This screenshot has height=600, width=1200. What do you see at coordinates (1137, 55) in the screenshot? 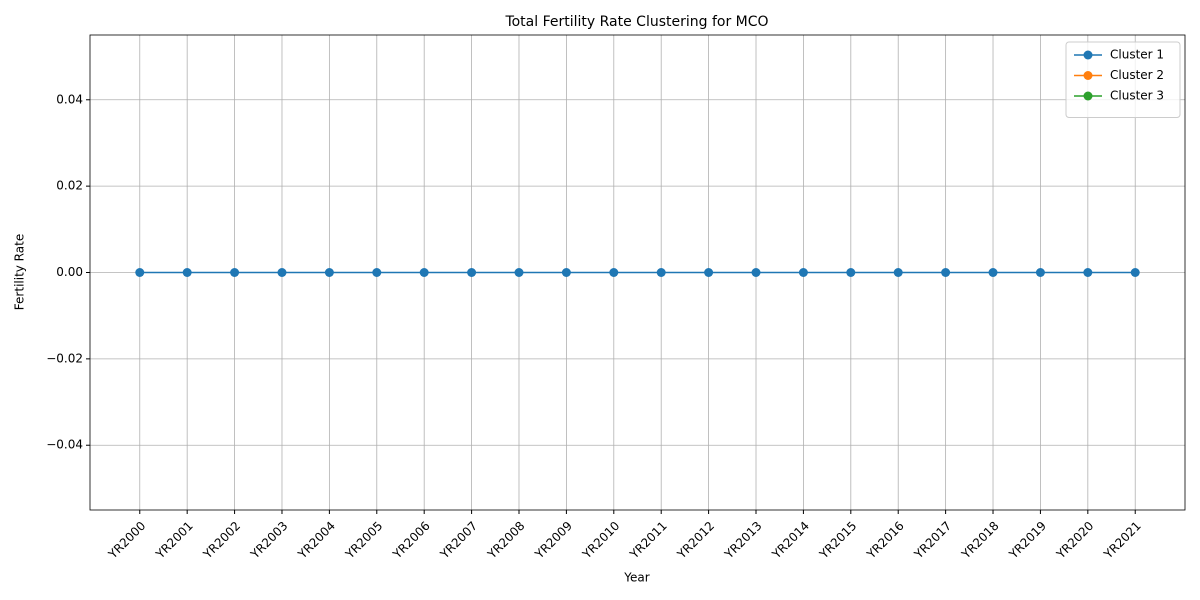
I see `legend-label: Cluster 1` at bounding box center [1137, 55].